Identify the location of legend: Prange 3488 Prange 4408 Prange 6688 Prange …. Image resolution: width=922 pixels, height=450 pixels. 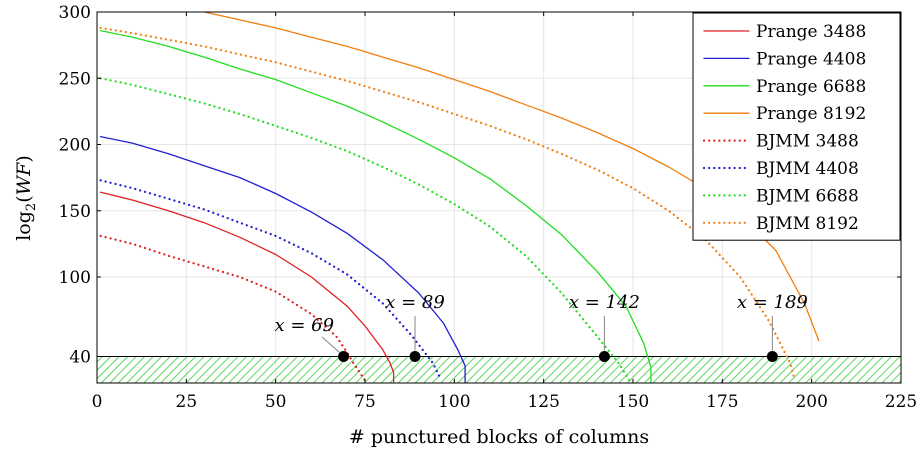
(796, 126).